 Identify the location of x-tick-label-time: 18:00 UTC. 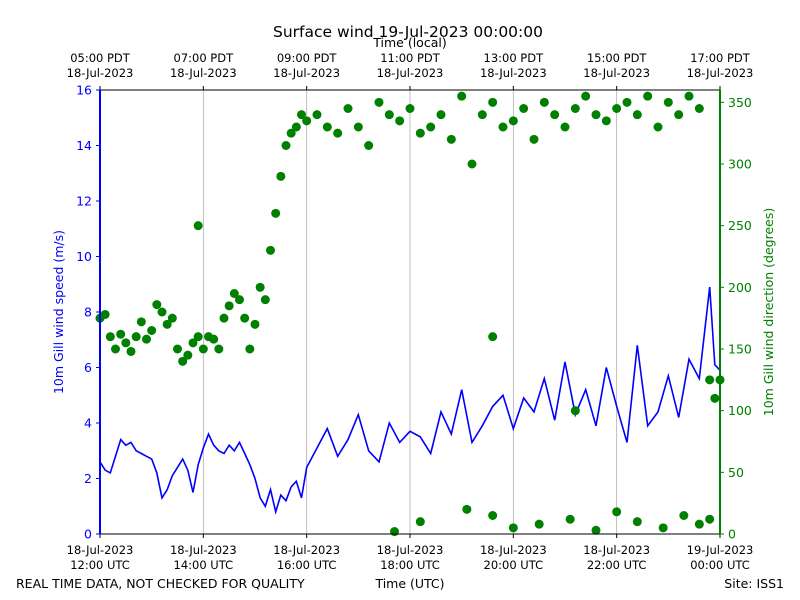
(410, 565).